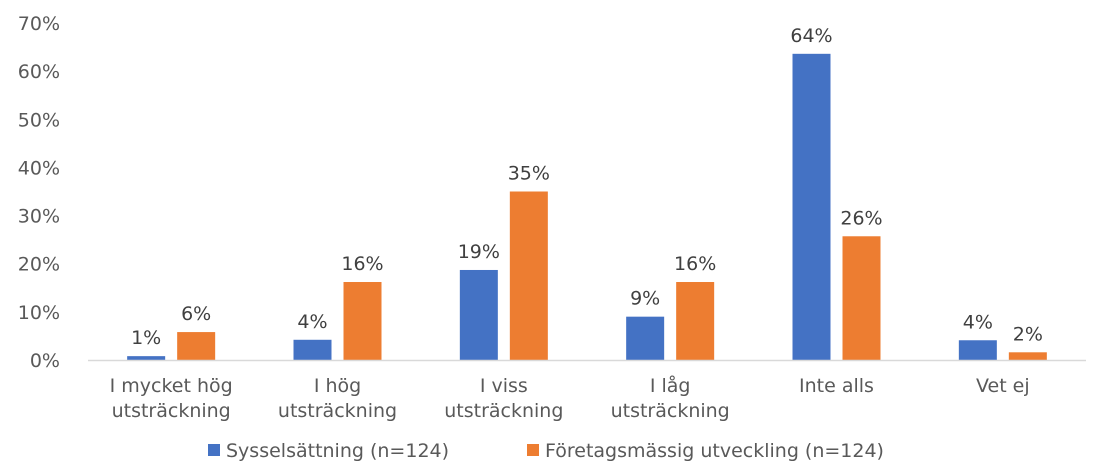 The image size is (1096, 466). I want to click on data-label: 19%, so click(479, 252).